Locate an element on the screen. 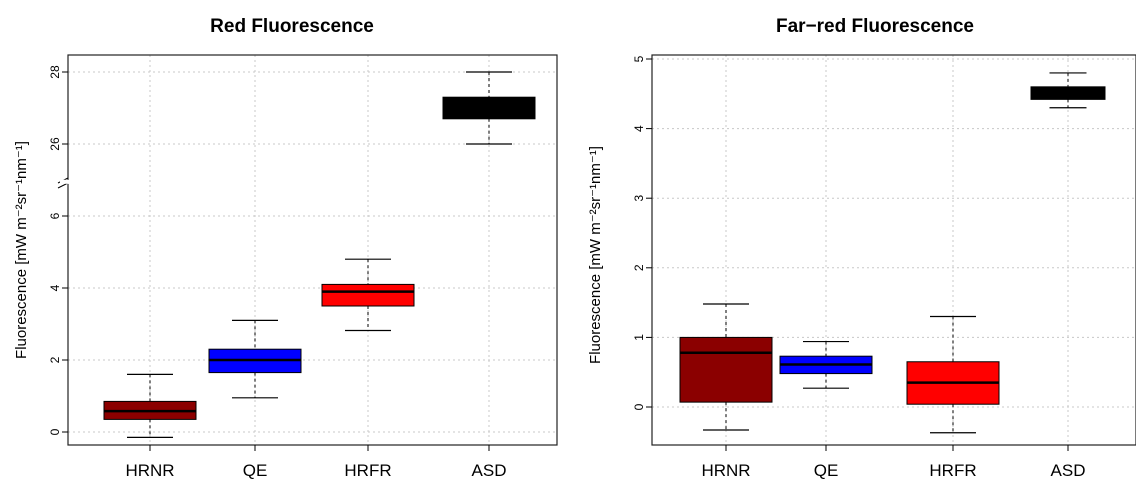 This screenshot has width=1136, height=484. chart-title-red: Red Fluorescence is located at coordinates (292, 26).